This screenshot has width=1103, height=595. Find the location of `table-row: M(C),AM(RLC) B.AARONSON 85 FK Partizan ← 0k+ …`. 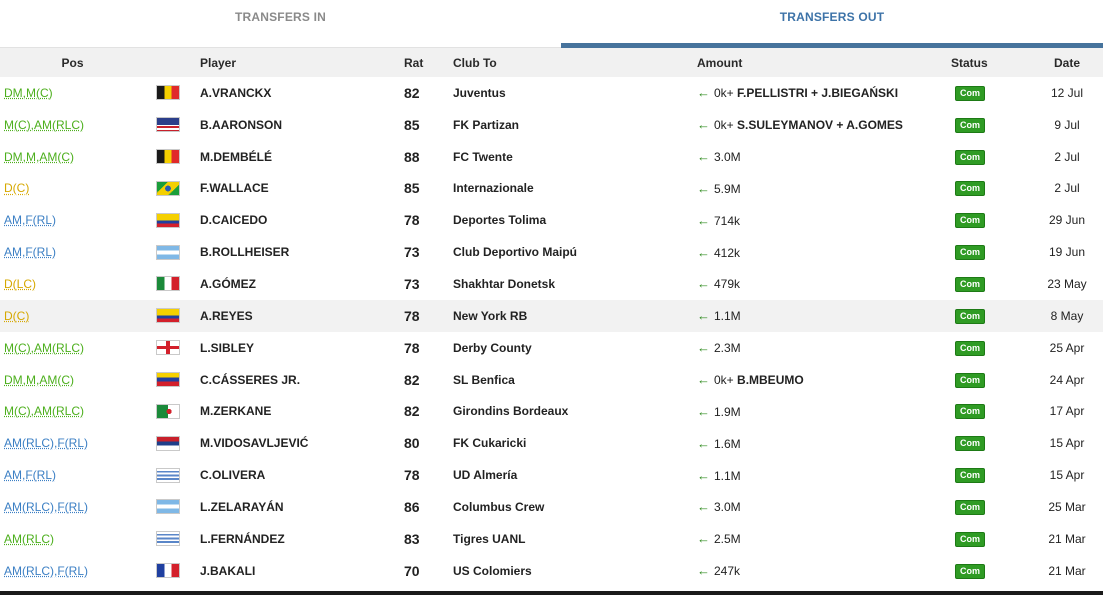

table-row: M(C),AM(RLC) B.AARONSON 85 FK Partizan ← 0k+ … is located at coordinates (551, 125).